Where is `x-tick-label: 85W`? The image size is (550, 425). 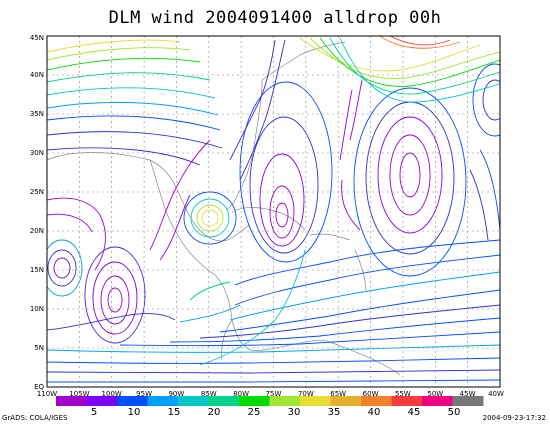 x-tick-label: 85W is located at coordinates (209, 394).